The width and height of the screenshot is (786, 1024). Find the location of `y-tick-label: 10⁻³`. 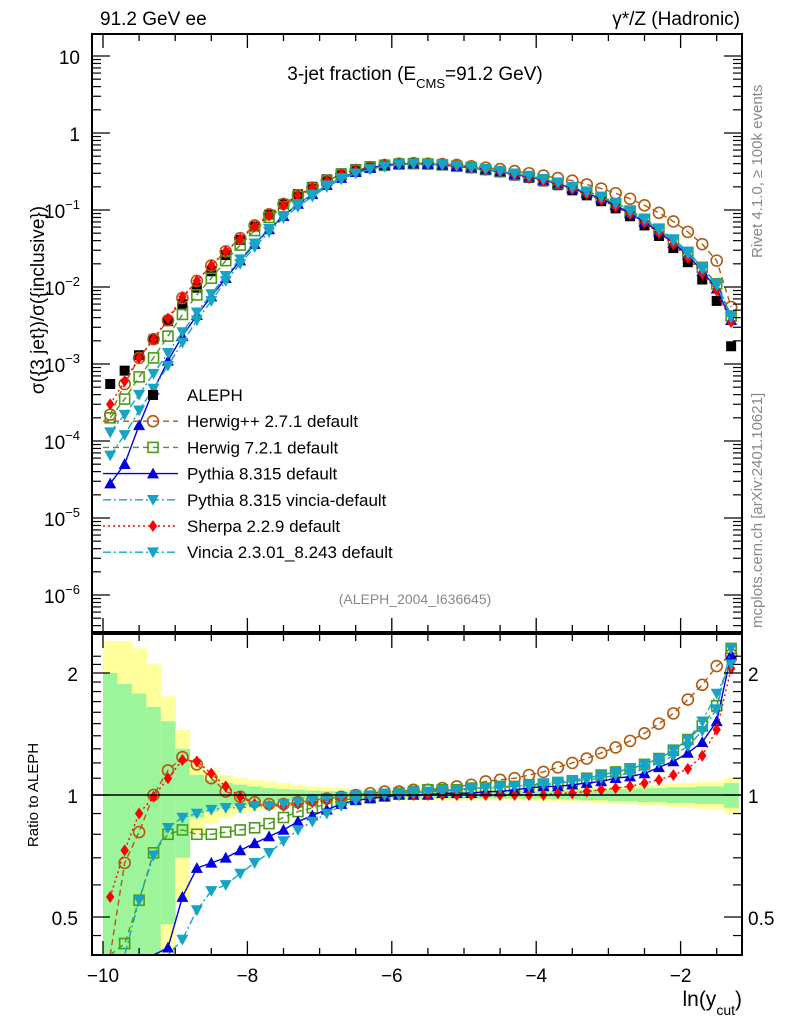

y-tick-label: 10⁻³ is located at coordinates (62, 364).